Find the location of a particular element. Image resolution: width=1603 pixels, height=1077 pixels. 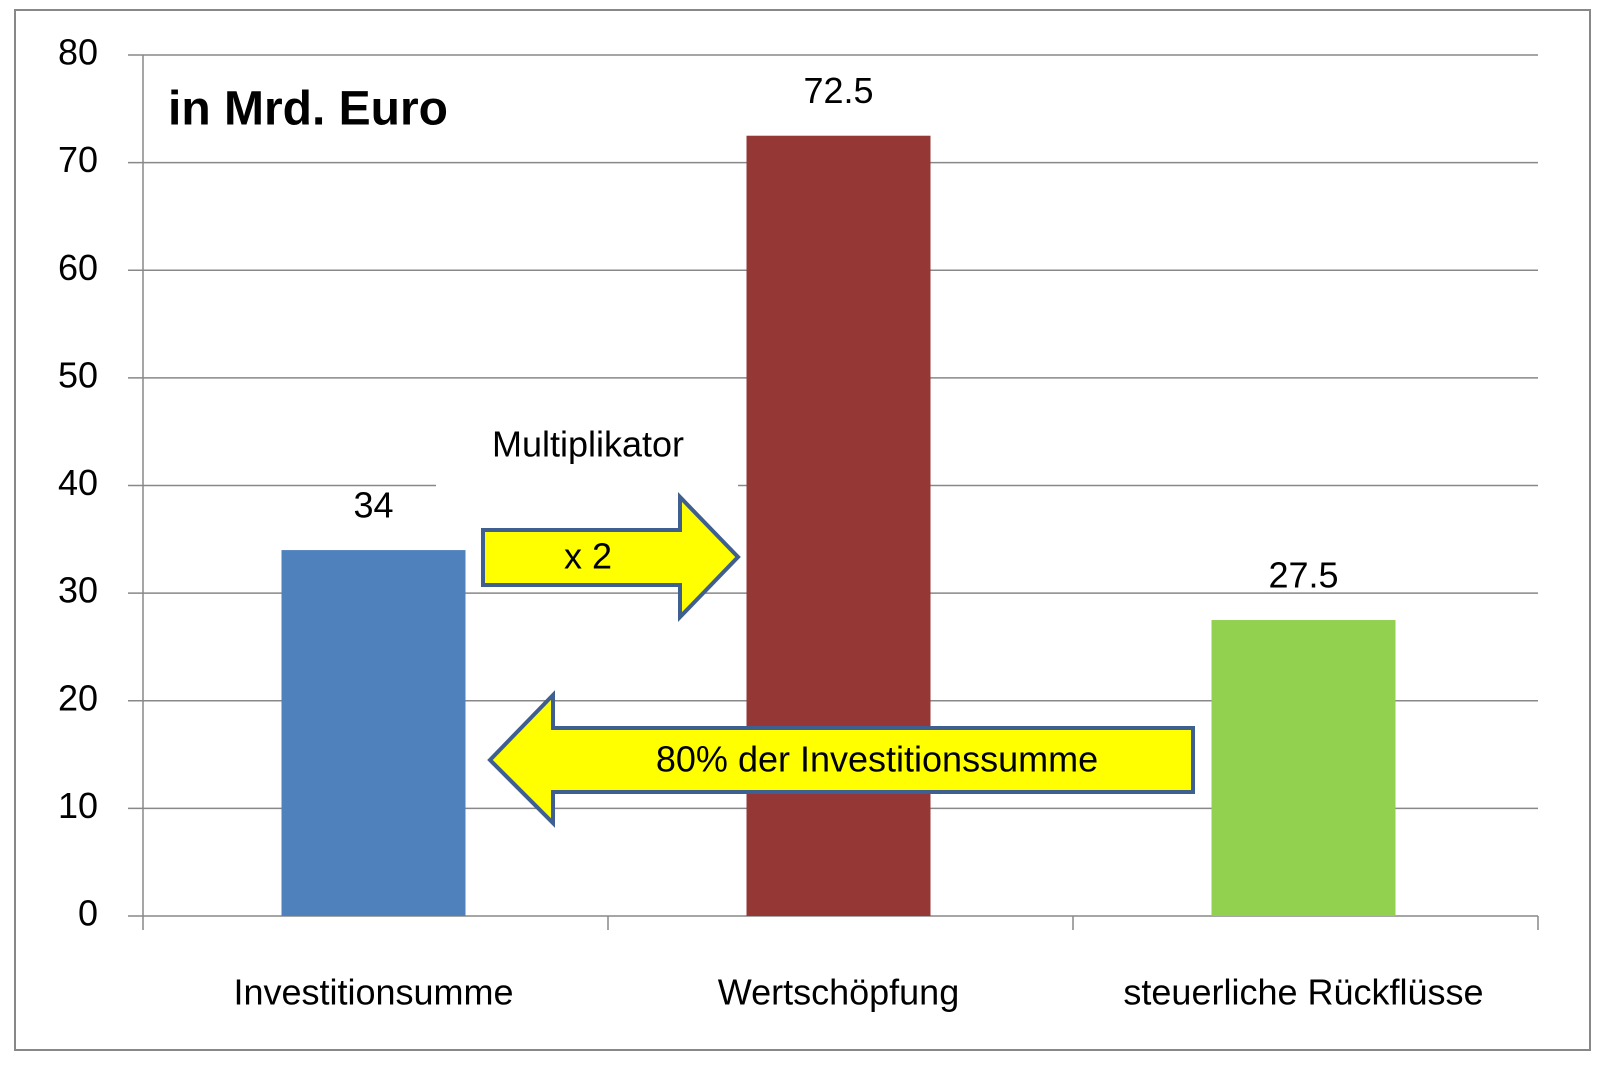

arrow-right is located at coordinates (611, 557).